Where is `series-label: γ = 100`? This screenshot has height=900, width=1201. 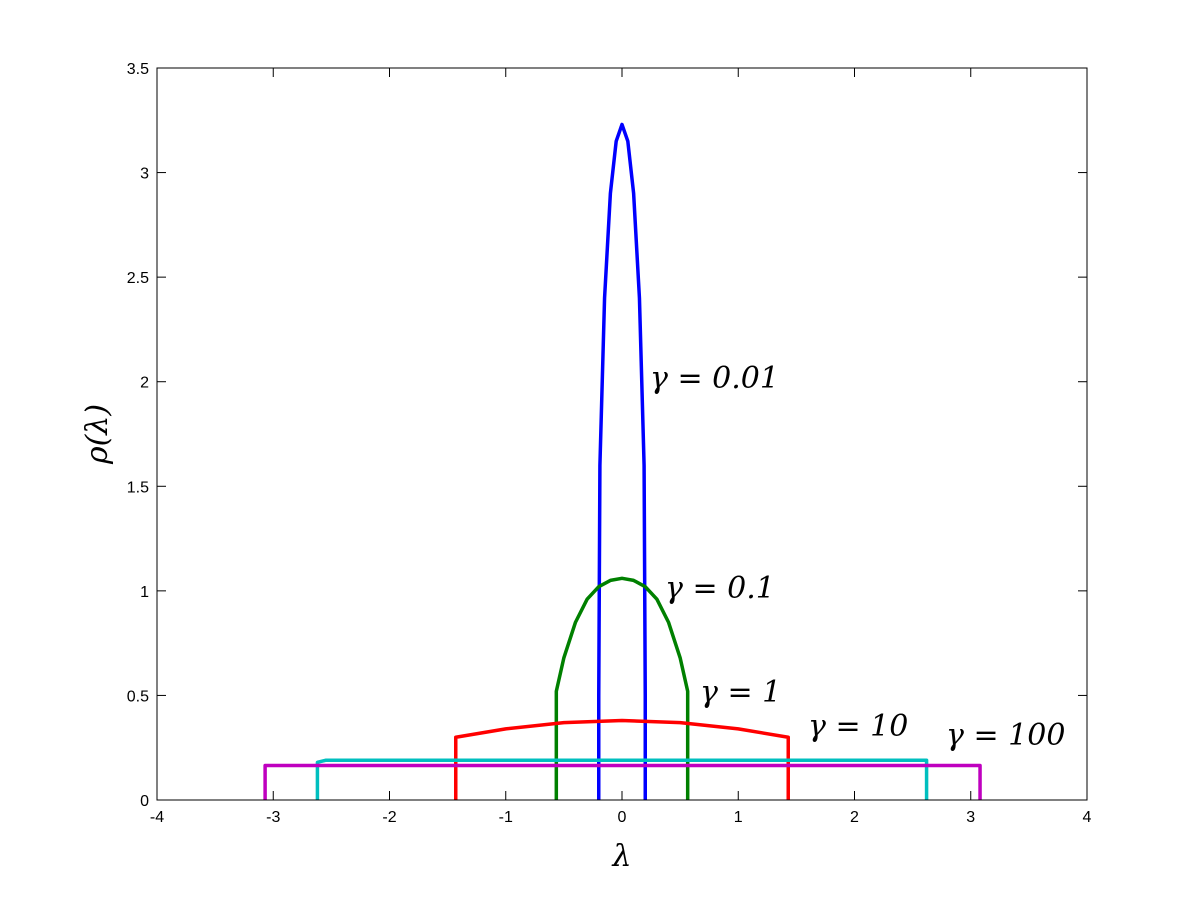 series-label: γ = 100 is located at coordinates (1005, 735).